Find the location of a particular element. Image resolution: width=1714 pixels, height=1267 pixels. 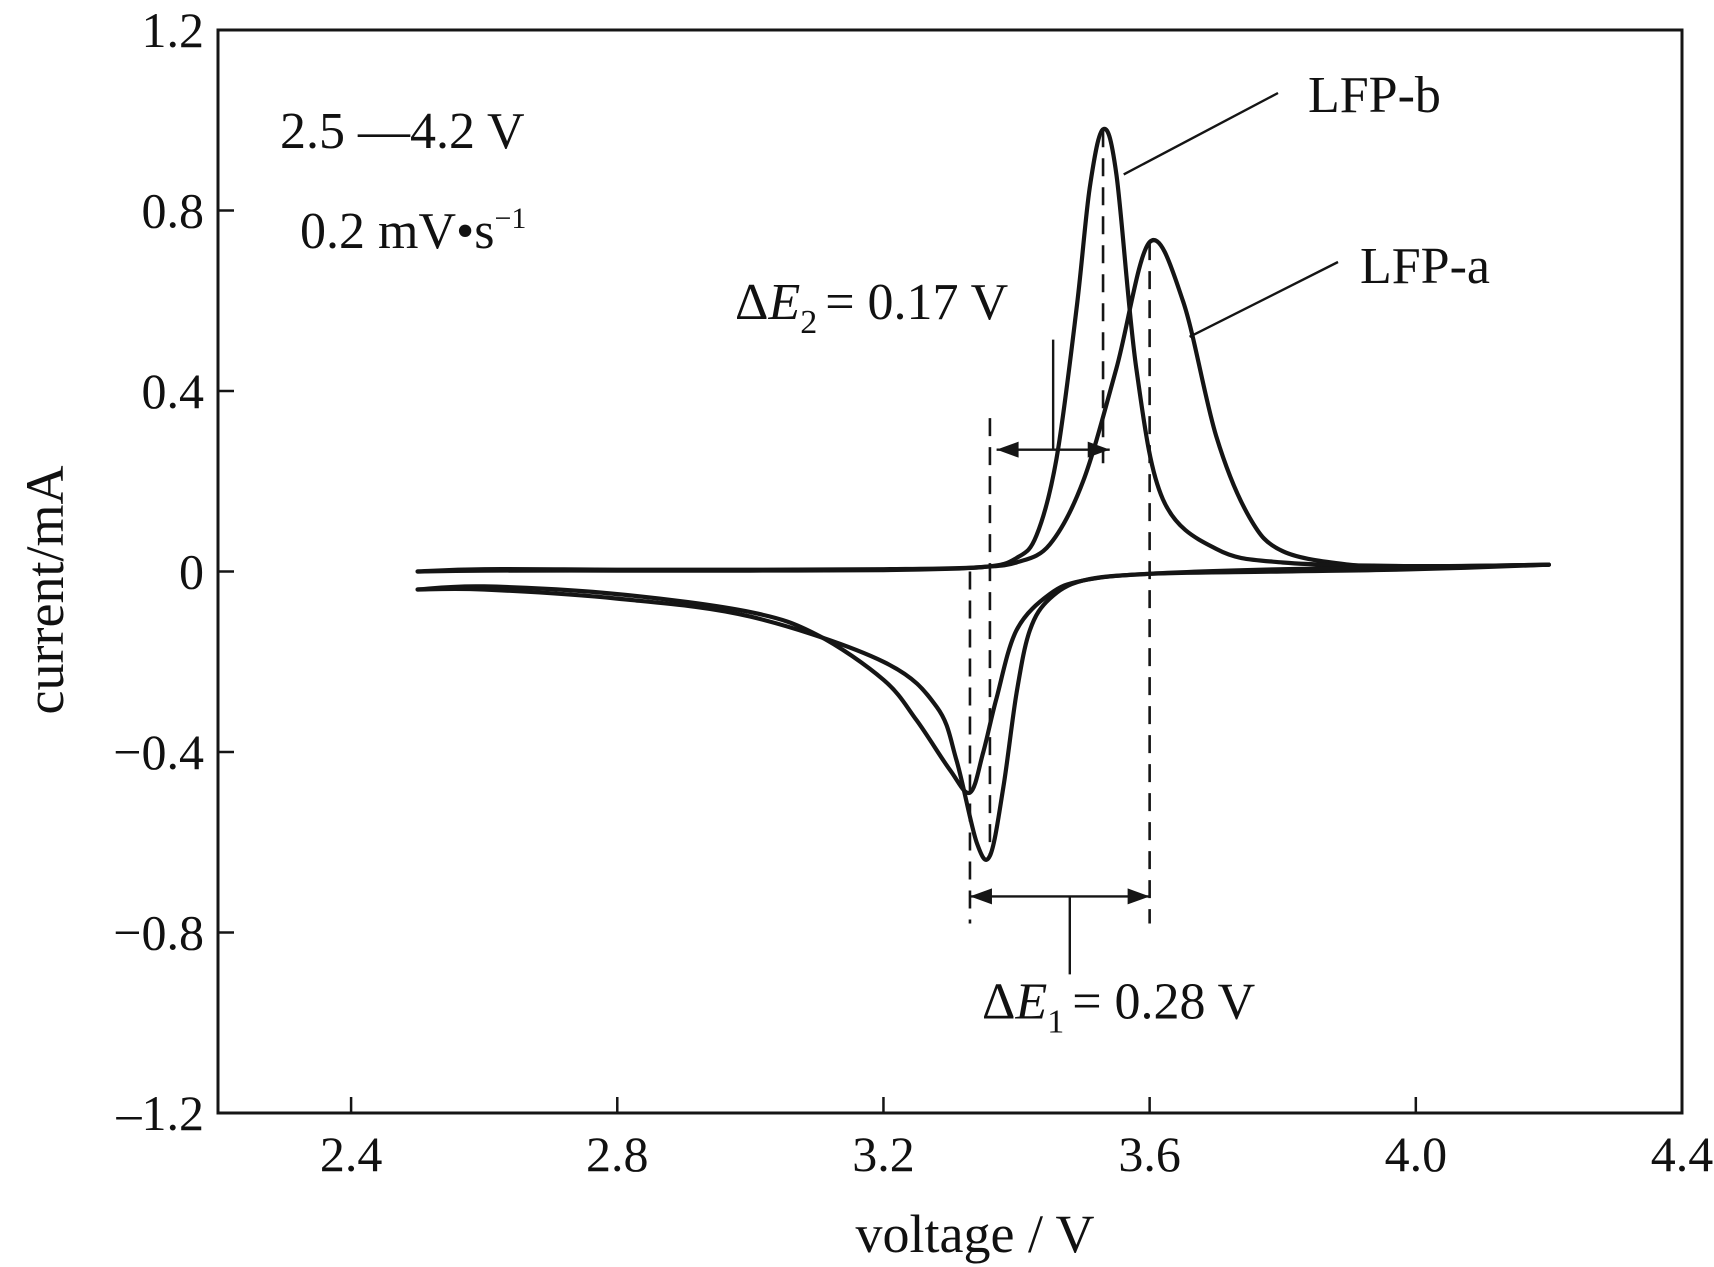

y-tick-label: 0 is located at coordinates (191, 572).